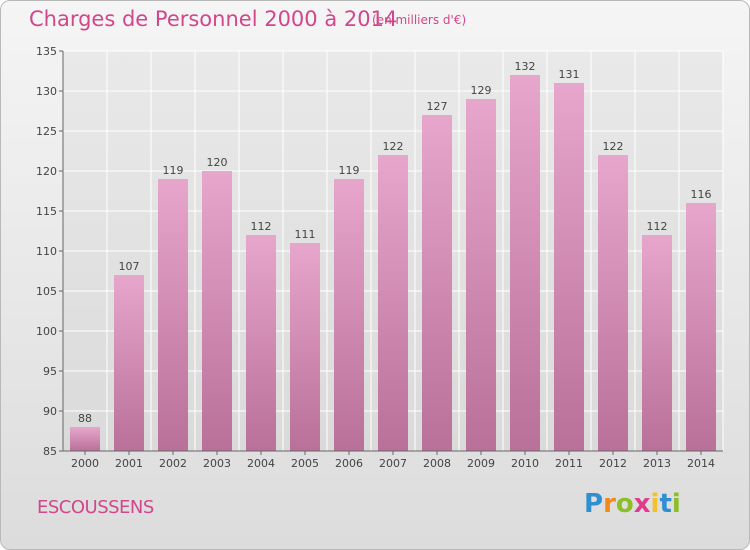  Describe the element at coordinates (657, 463) in the screenshot. I see `x-tick-label: 2013` at that location.